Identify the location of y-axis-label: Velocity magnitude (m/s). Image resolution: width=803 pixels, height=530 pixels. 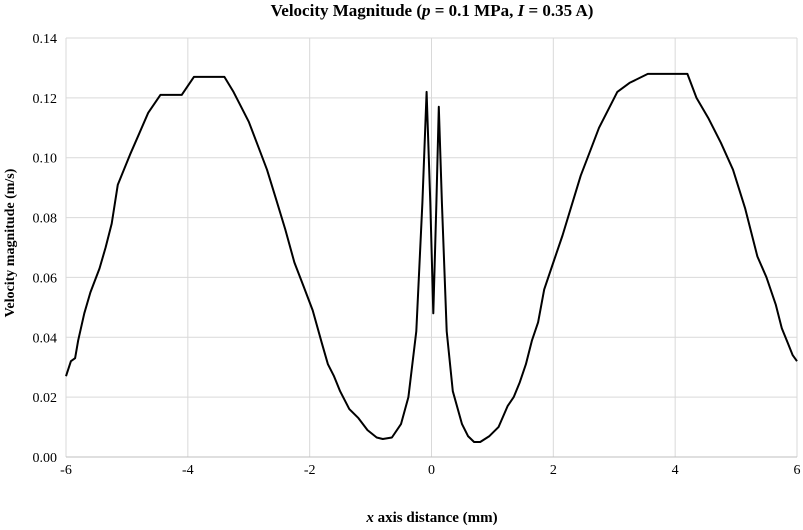
(10, 242).